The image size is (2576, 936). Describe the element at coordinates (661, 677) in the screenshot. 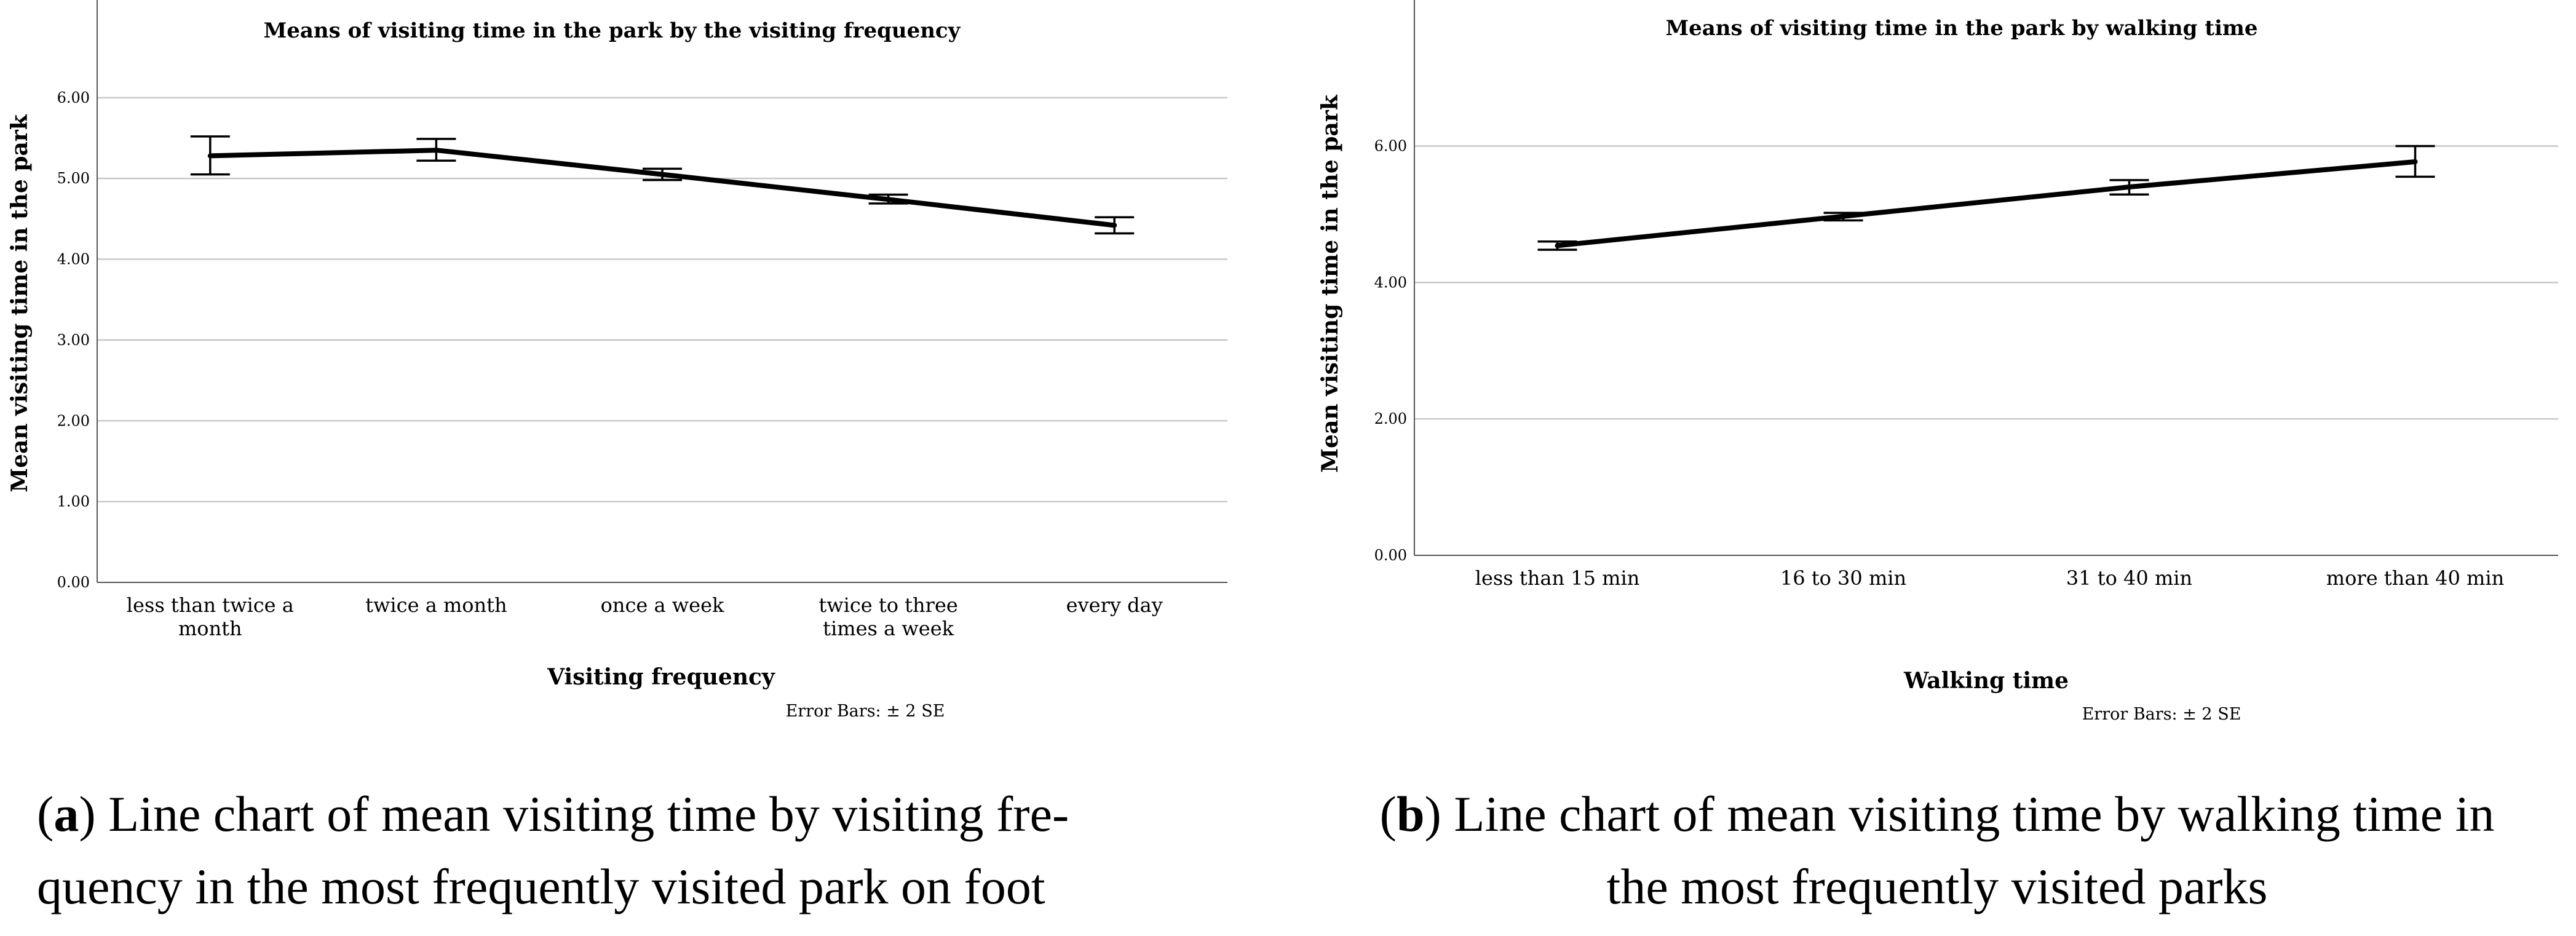

I see `x-axis-label: Visiting frequency` at that location.